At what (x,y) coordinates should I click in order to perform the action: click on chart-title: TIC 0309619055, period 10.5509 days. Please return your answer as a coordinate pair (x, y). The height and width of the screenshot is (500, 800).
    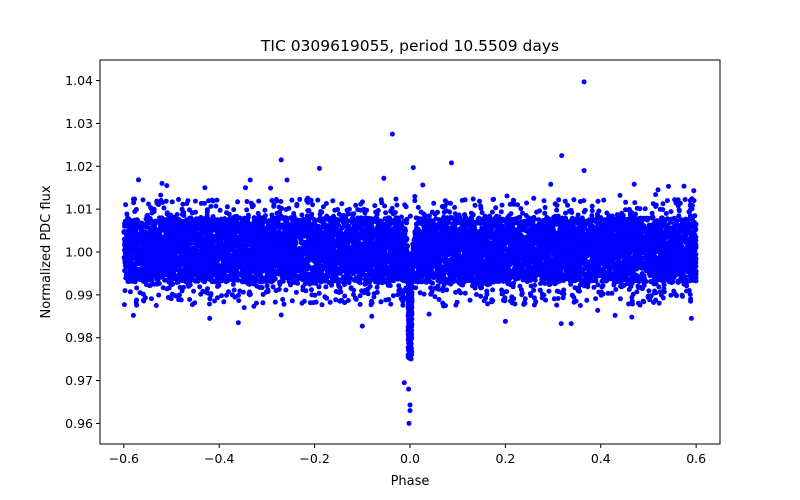
    Looking at the image, I should click on (409, 46).